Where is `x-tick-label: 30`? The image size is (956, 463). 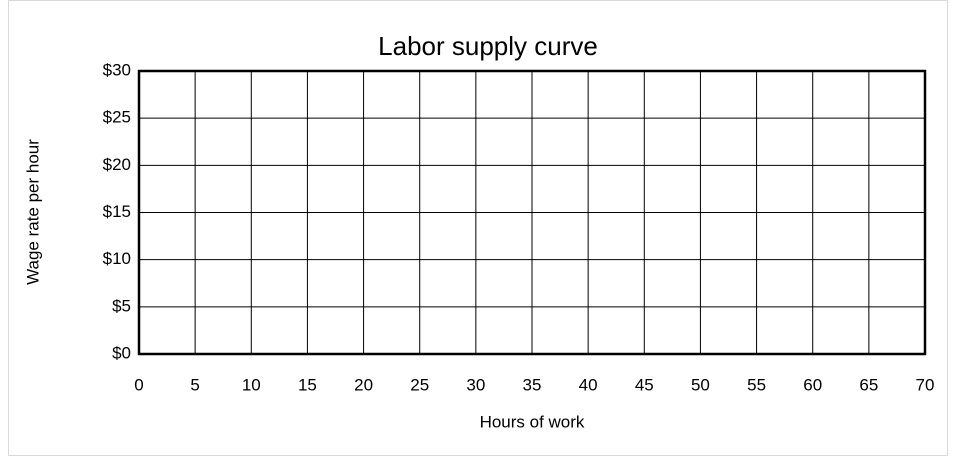 x-tick-label: 30 is located at coordinates (475, 384).